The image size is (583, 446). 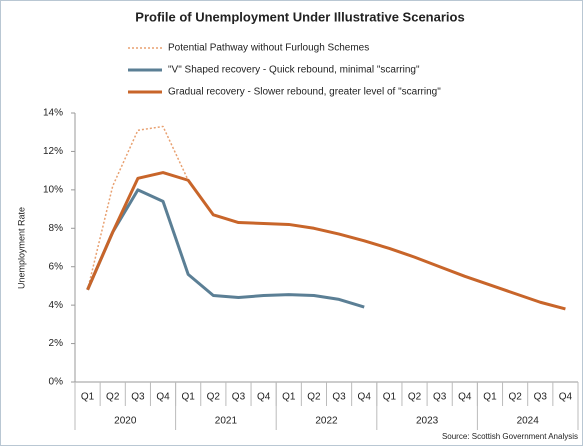 What do you see at coordinates (56, 266) in the screenshot?
I see `y-tick-label: 6%` at bounding box center [56, 266].